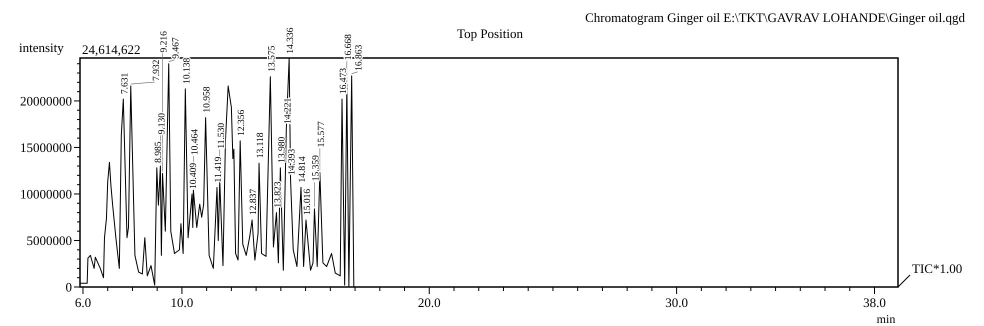  I want to click on y-tick-label: 0, so click(69, 287).